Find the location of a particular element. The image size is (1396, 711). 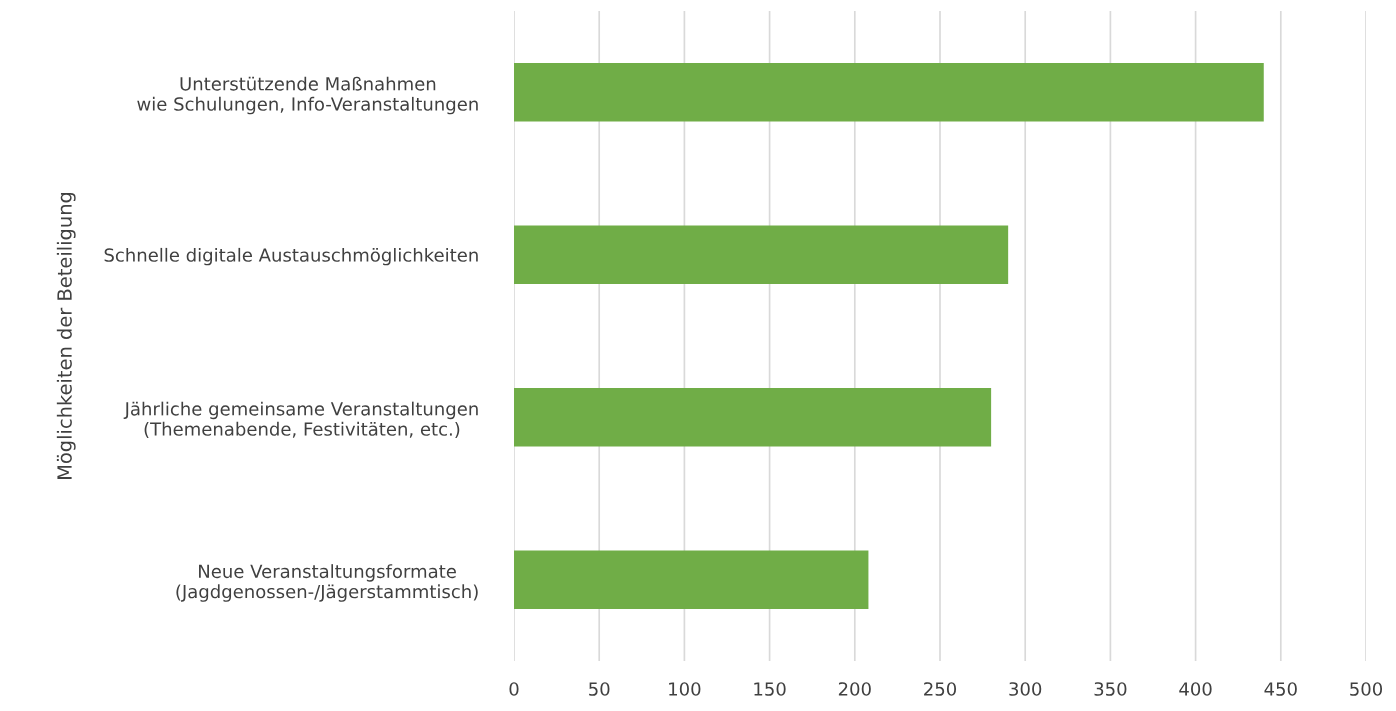

y-axis-title: Möglichkeiten der Beteiligung is located at coordinates (66, 335).